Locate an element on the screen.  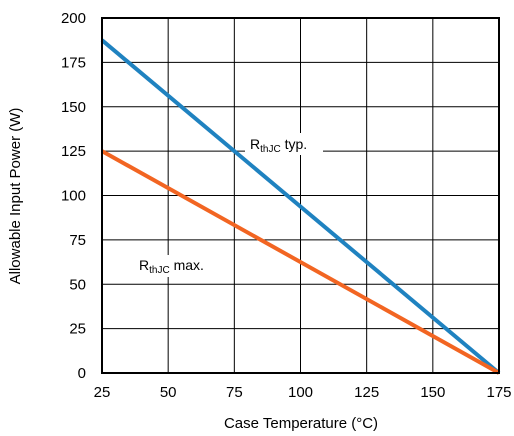
x-tick-label: 125 is located at coordinates (366, 392).